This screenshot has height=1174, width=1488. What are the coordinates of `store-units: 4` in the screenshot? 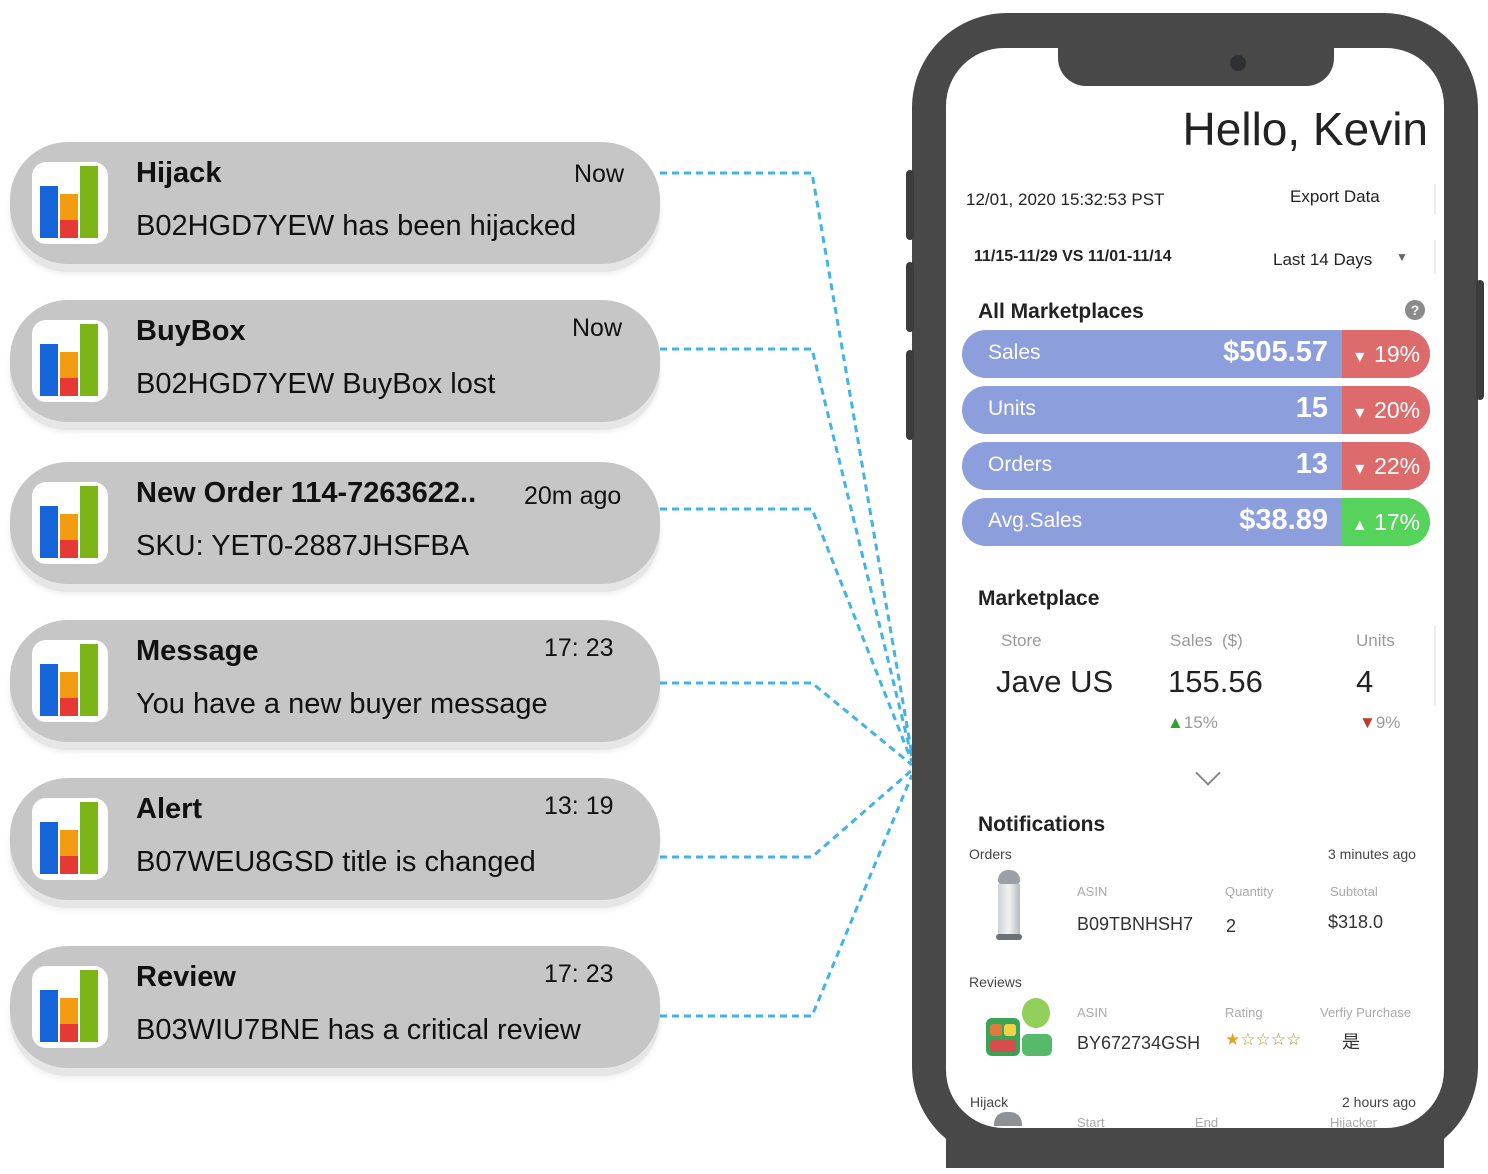 It's located at (1365, 681).